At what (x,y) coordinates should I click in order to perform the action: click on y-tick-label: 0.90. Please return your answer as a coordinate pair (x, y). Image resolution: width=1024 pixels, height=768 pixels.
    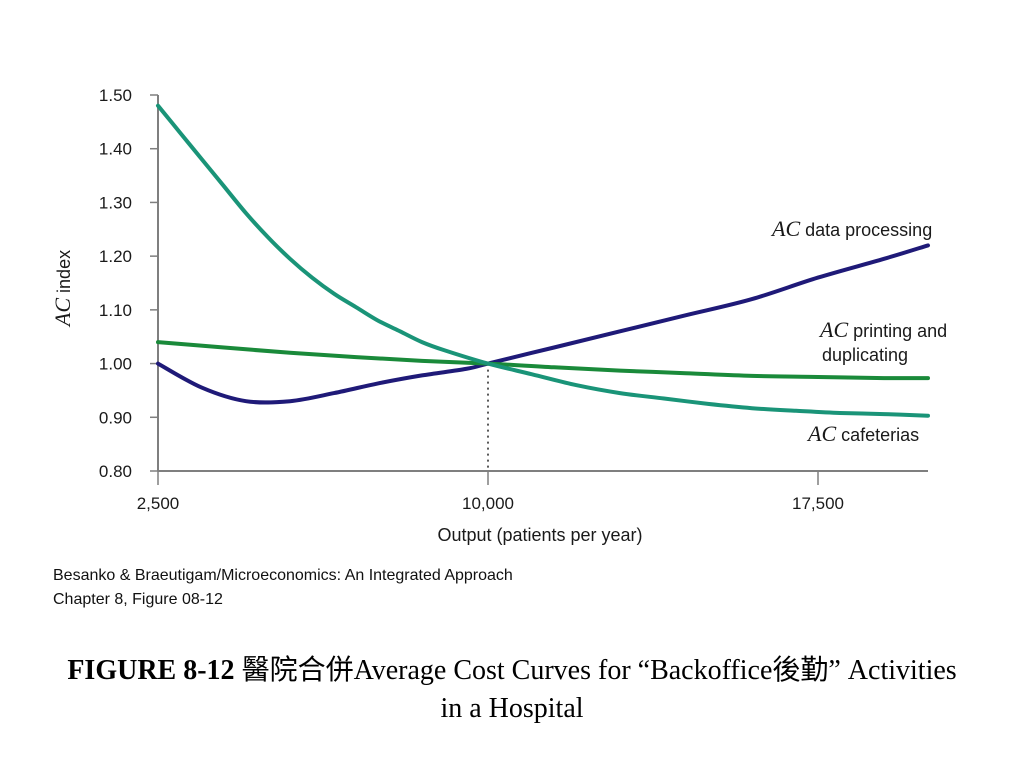
    Looking at the image, I should click on (115, 417).